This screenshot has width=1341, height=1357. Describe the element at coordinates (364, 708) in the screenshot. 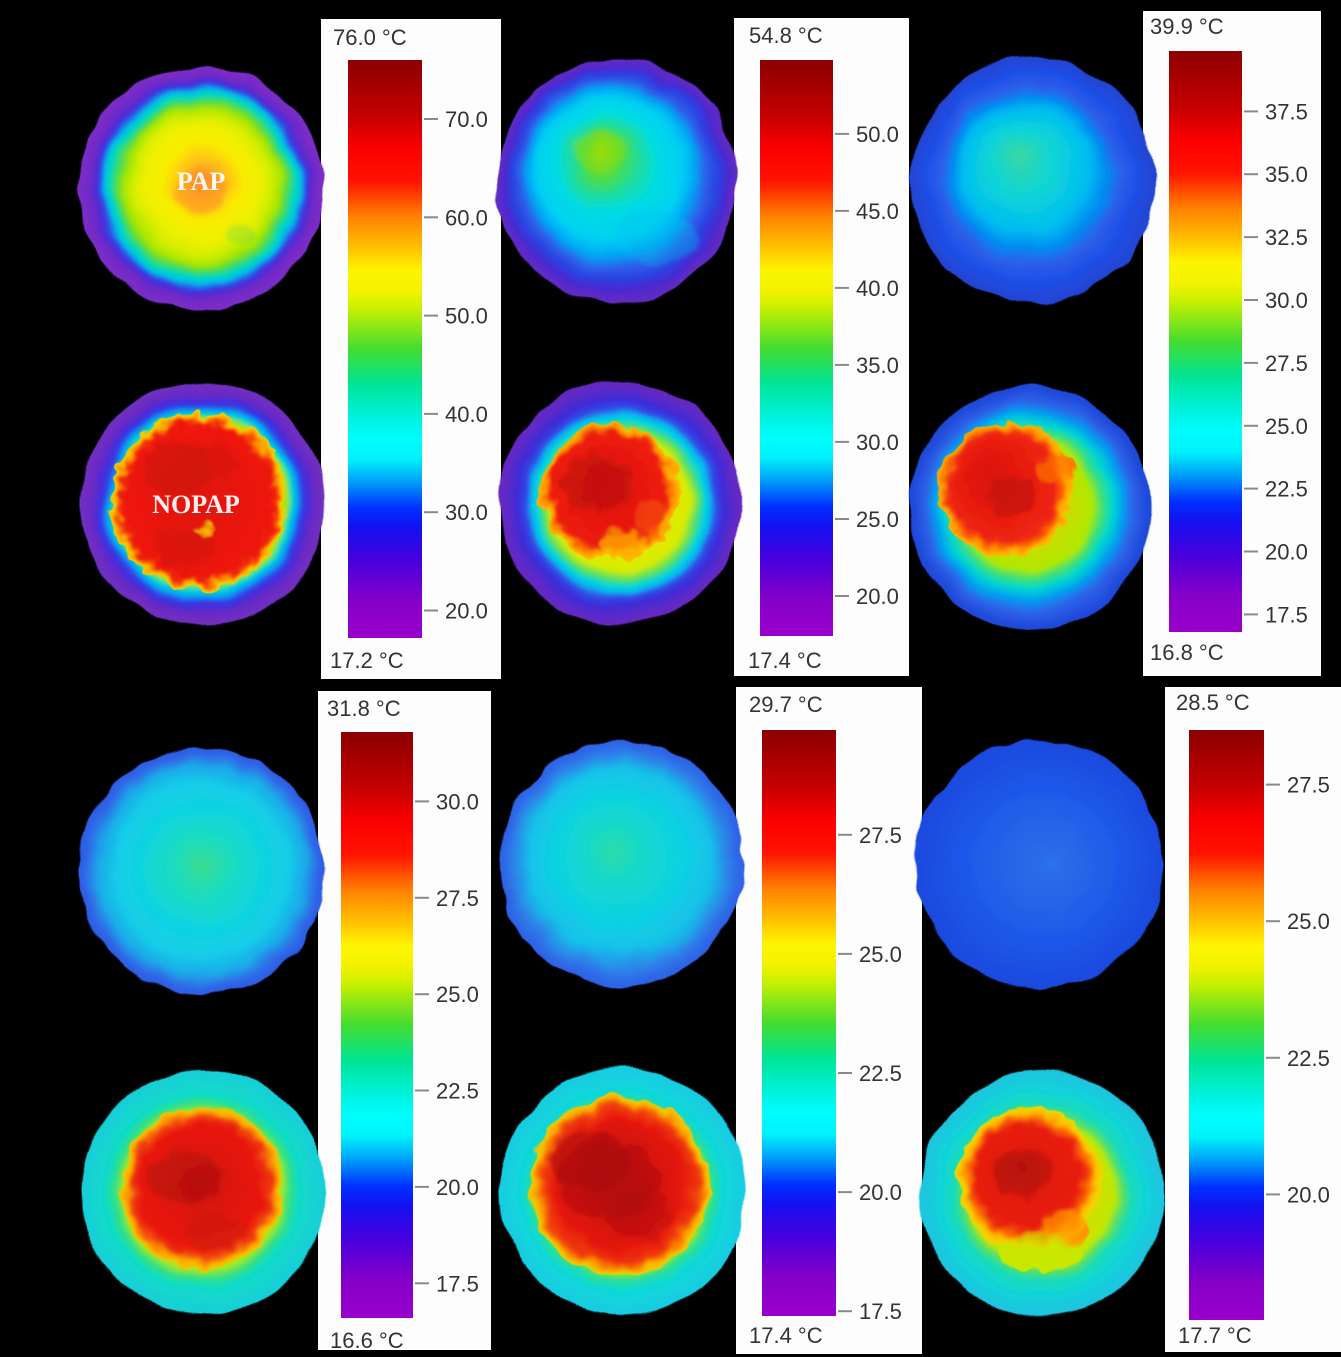

I see `svg-text: 31.8 °C` at that location.